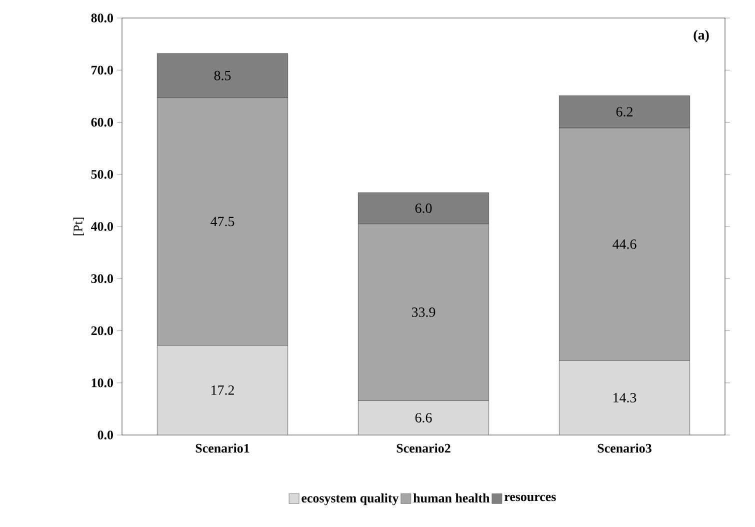 The image size is (755, 527). What do you see at coordinates (624, 244) in the screenshot?
I see `data-label: 44.6` at bounding box center [624, 244].